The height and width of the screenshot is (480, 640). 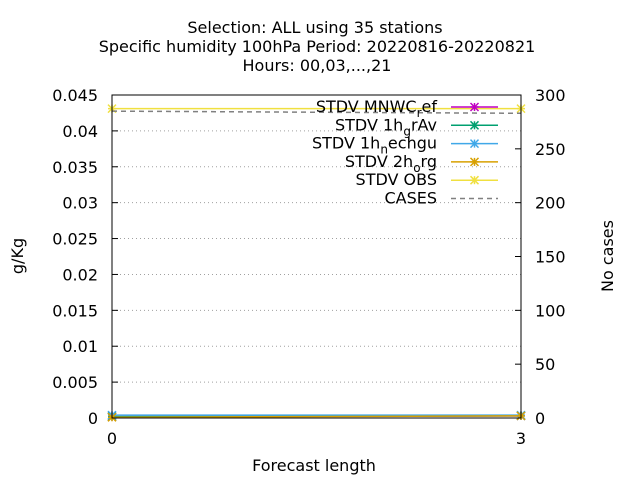 I want to click on legend-label: CASES, so click(x=410, y=198).